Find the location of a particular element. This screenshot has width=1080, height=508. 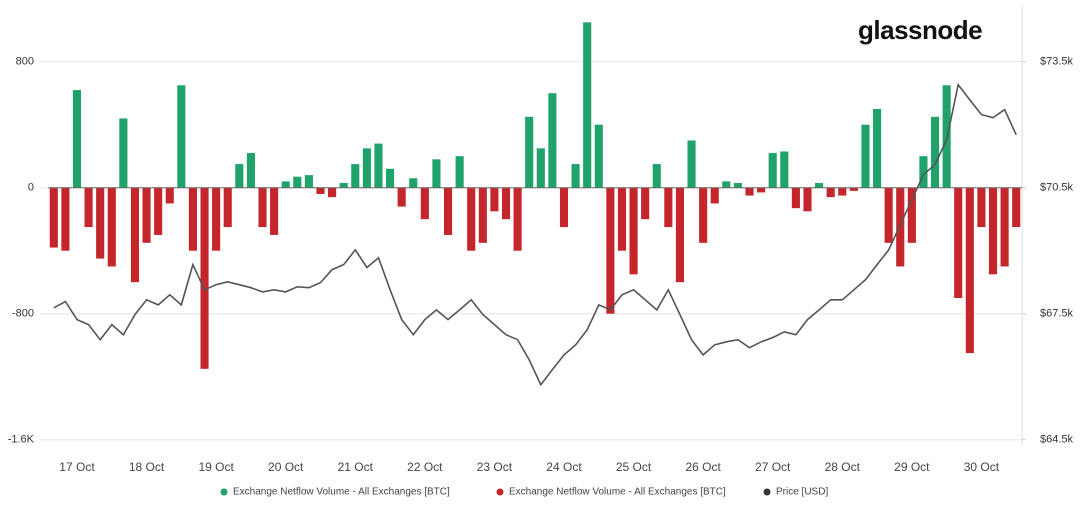

x-tick-label: 27 Oct is located at coordinates (773, 467).